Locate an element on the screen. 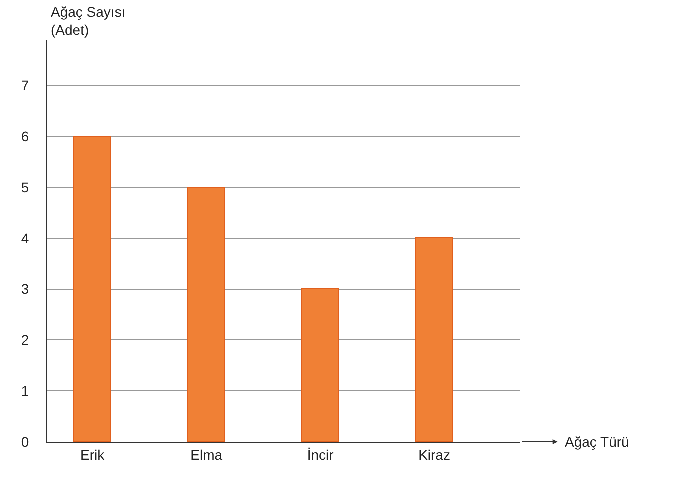 The width and height of the screenshot is (676, 479). y-tick-label: 0 is located at coordinates (25, 442).